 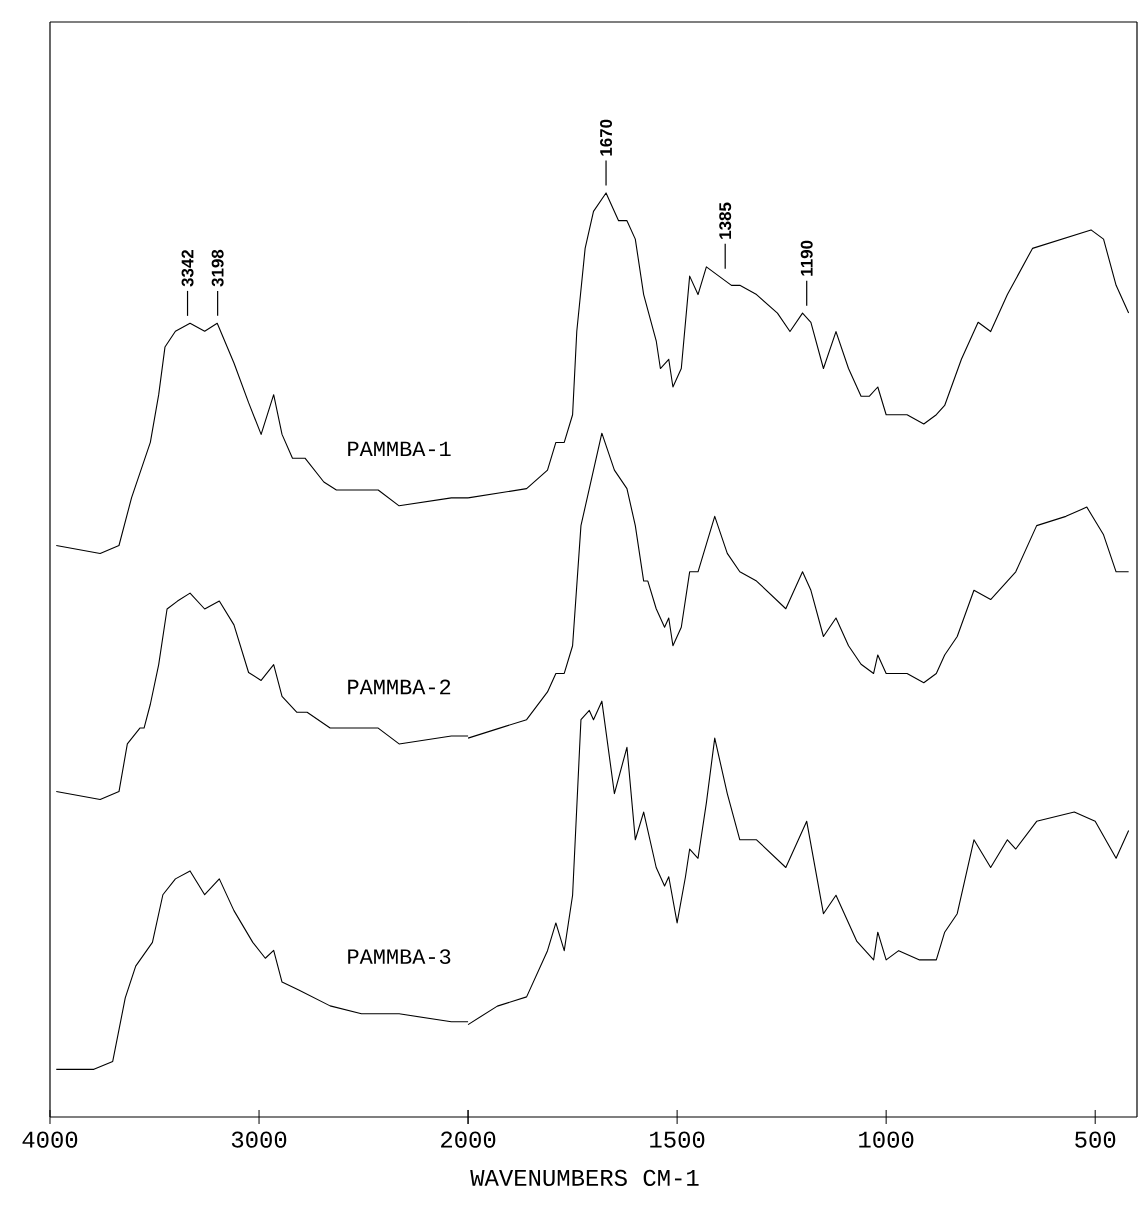 I want to click on annotation: 1385, so click(x=725, y=220).